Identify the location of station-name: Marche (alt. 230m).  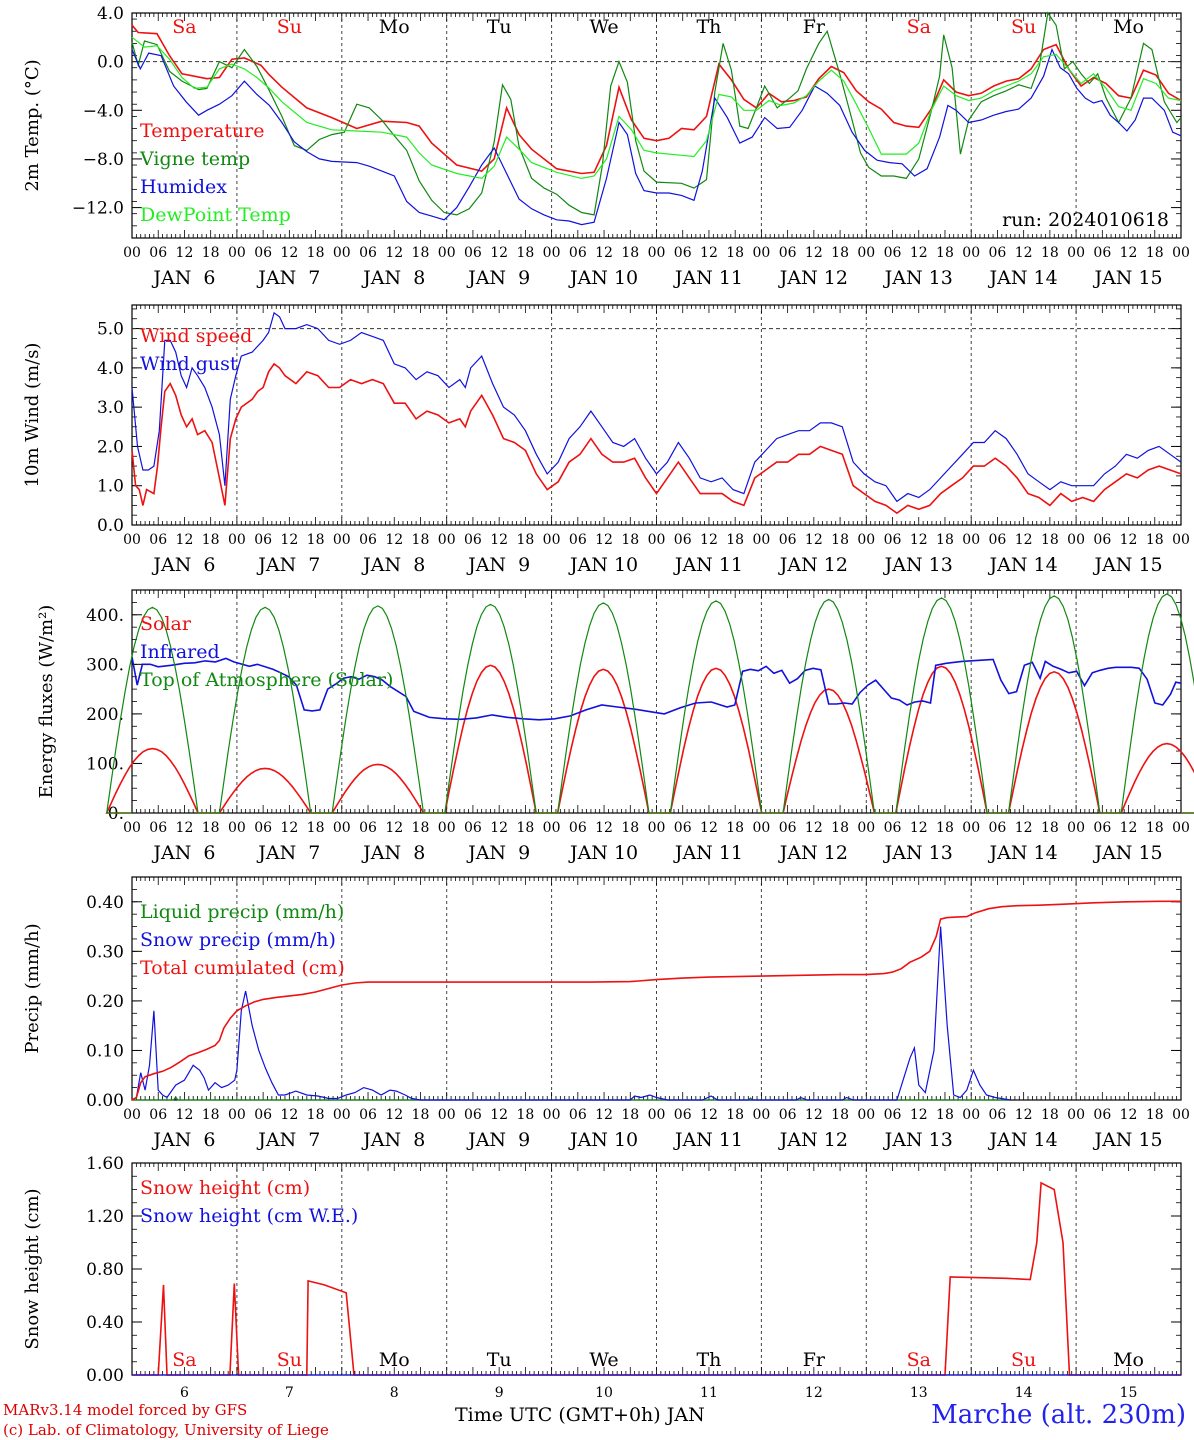
(1058, 1415).